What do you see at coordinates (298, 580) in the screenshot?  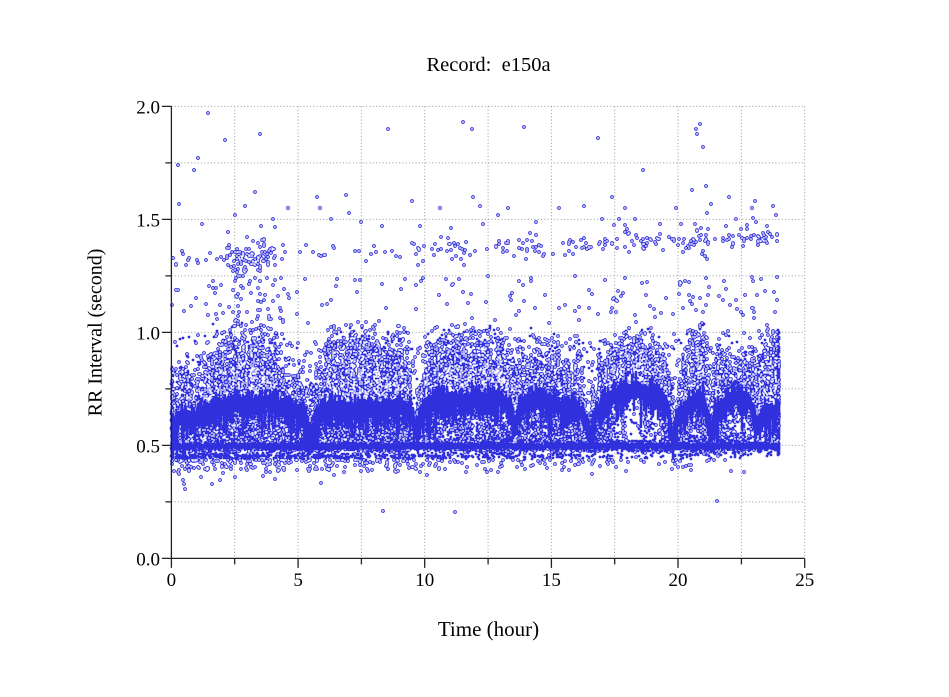 I see `svg-text: 5` at bounding box center [298, 580].